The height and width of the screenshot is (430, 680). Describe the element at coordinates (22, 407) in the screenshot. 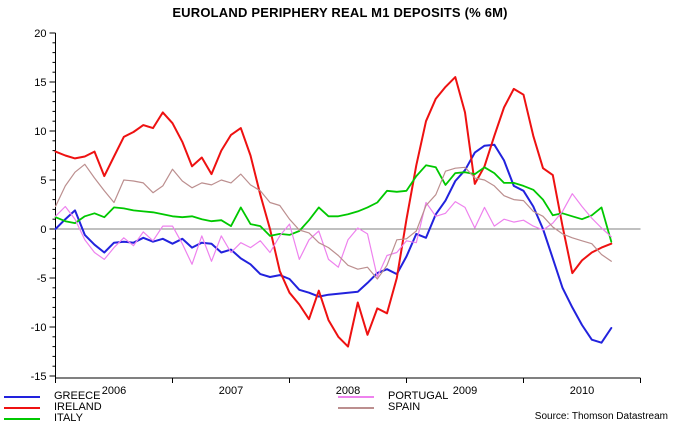

I see `legend-swatch-ireland` at that location.